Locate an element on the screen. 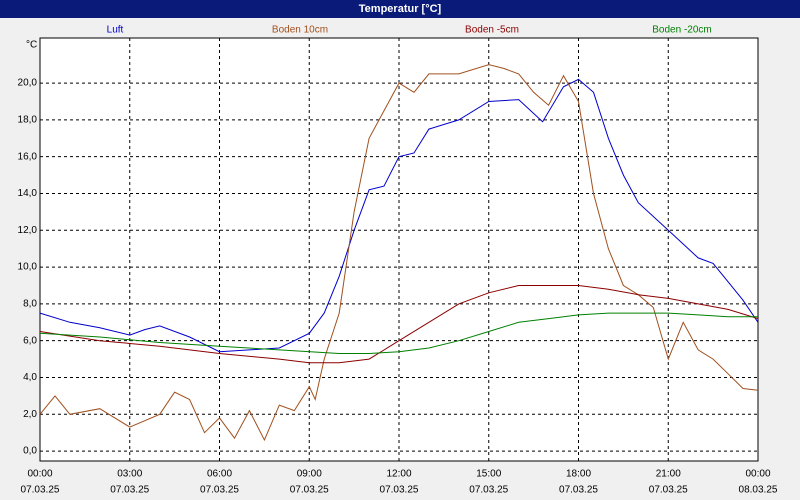 This screenshot has height=500, width=800. x-tick-label: 09:00 is located at coordinates (309, 474).